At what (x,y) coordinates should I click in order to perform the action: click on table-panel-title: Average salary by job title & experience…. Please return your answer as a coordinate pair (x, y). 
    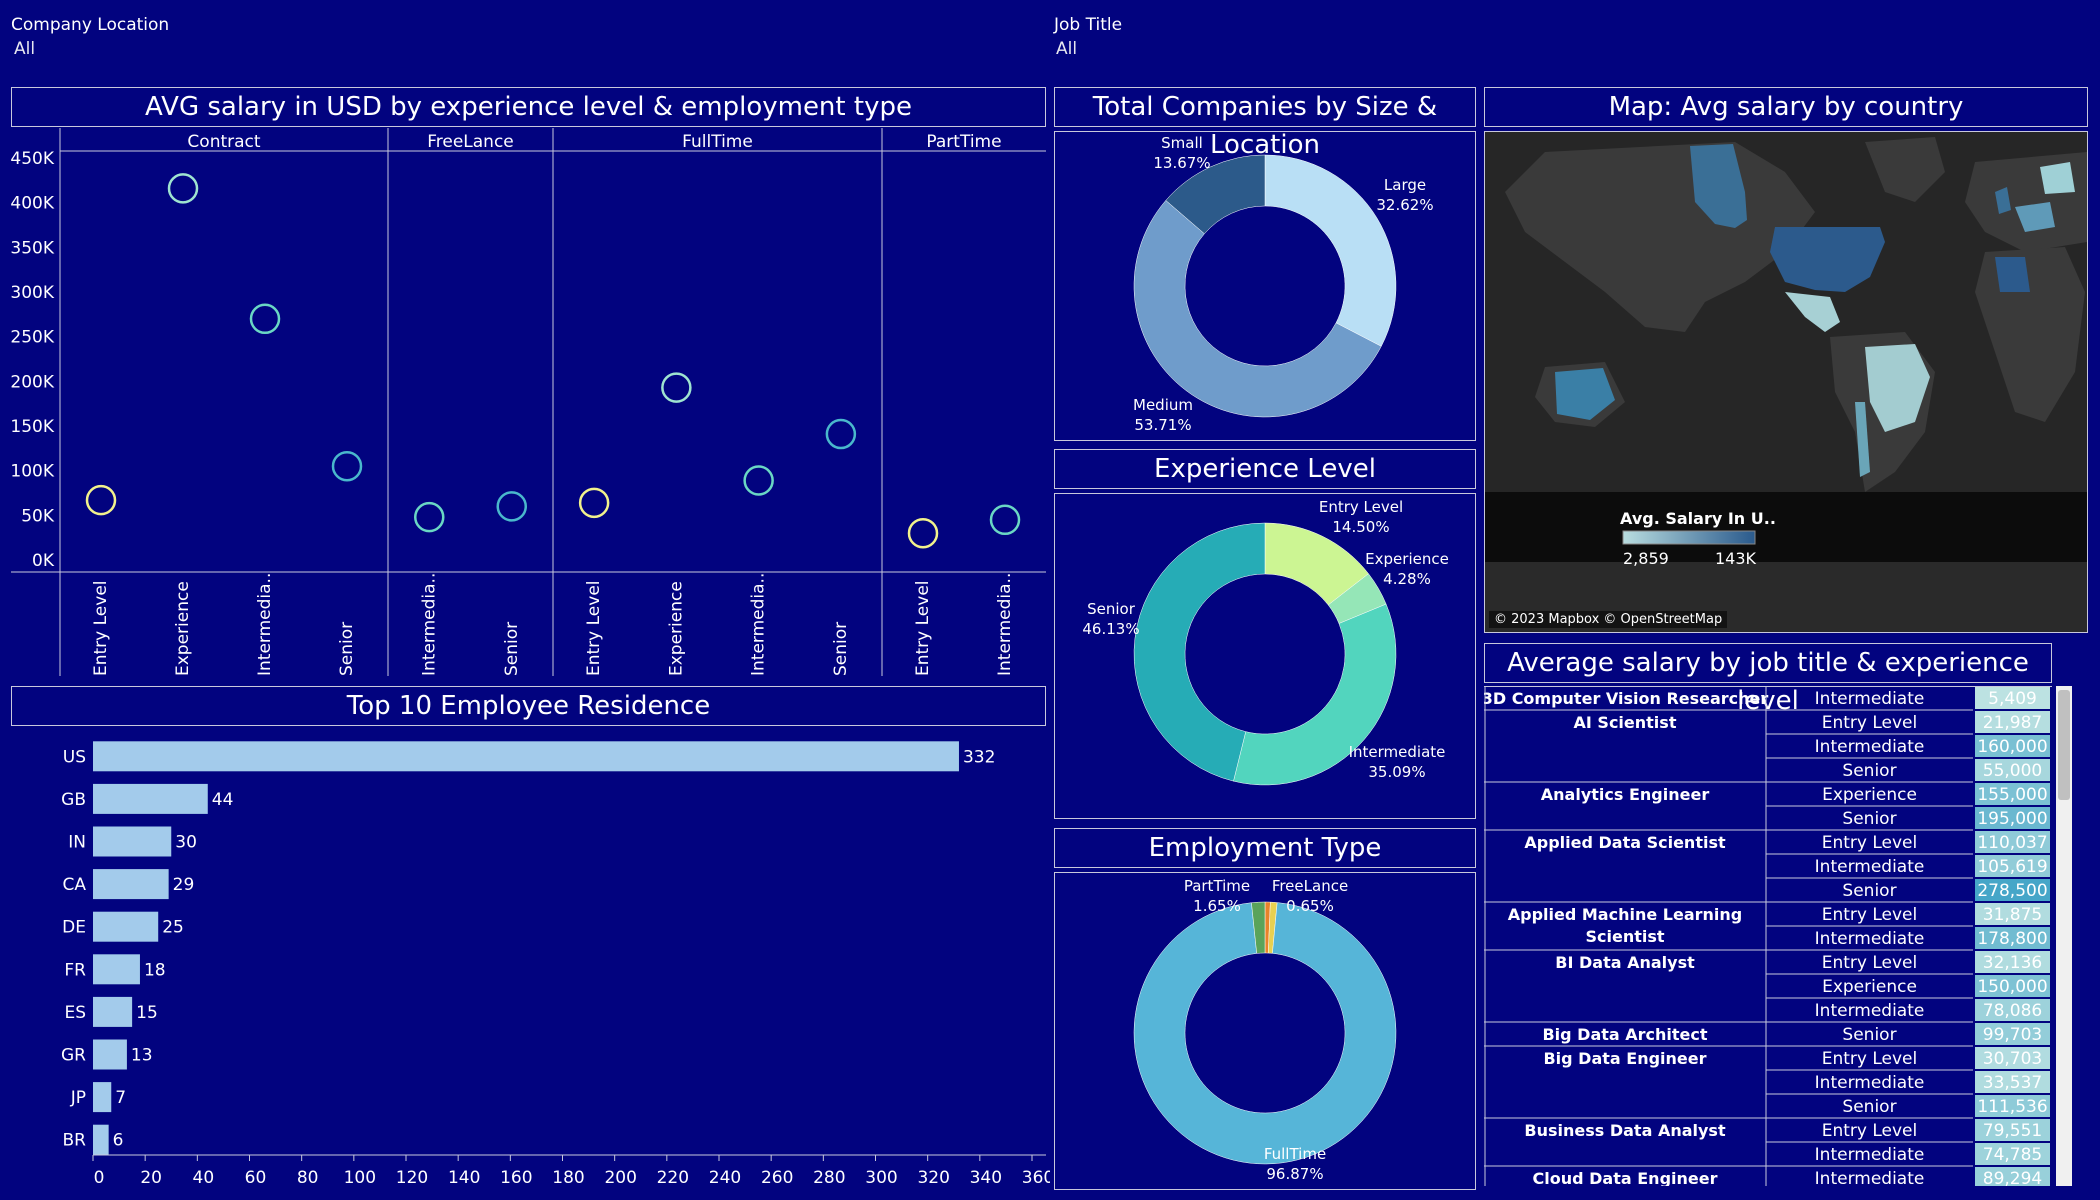
    Looking at the image, I should click on (1768, 679).